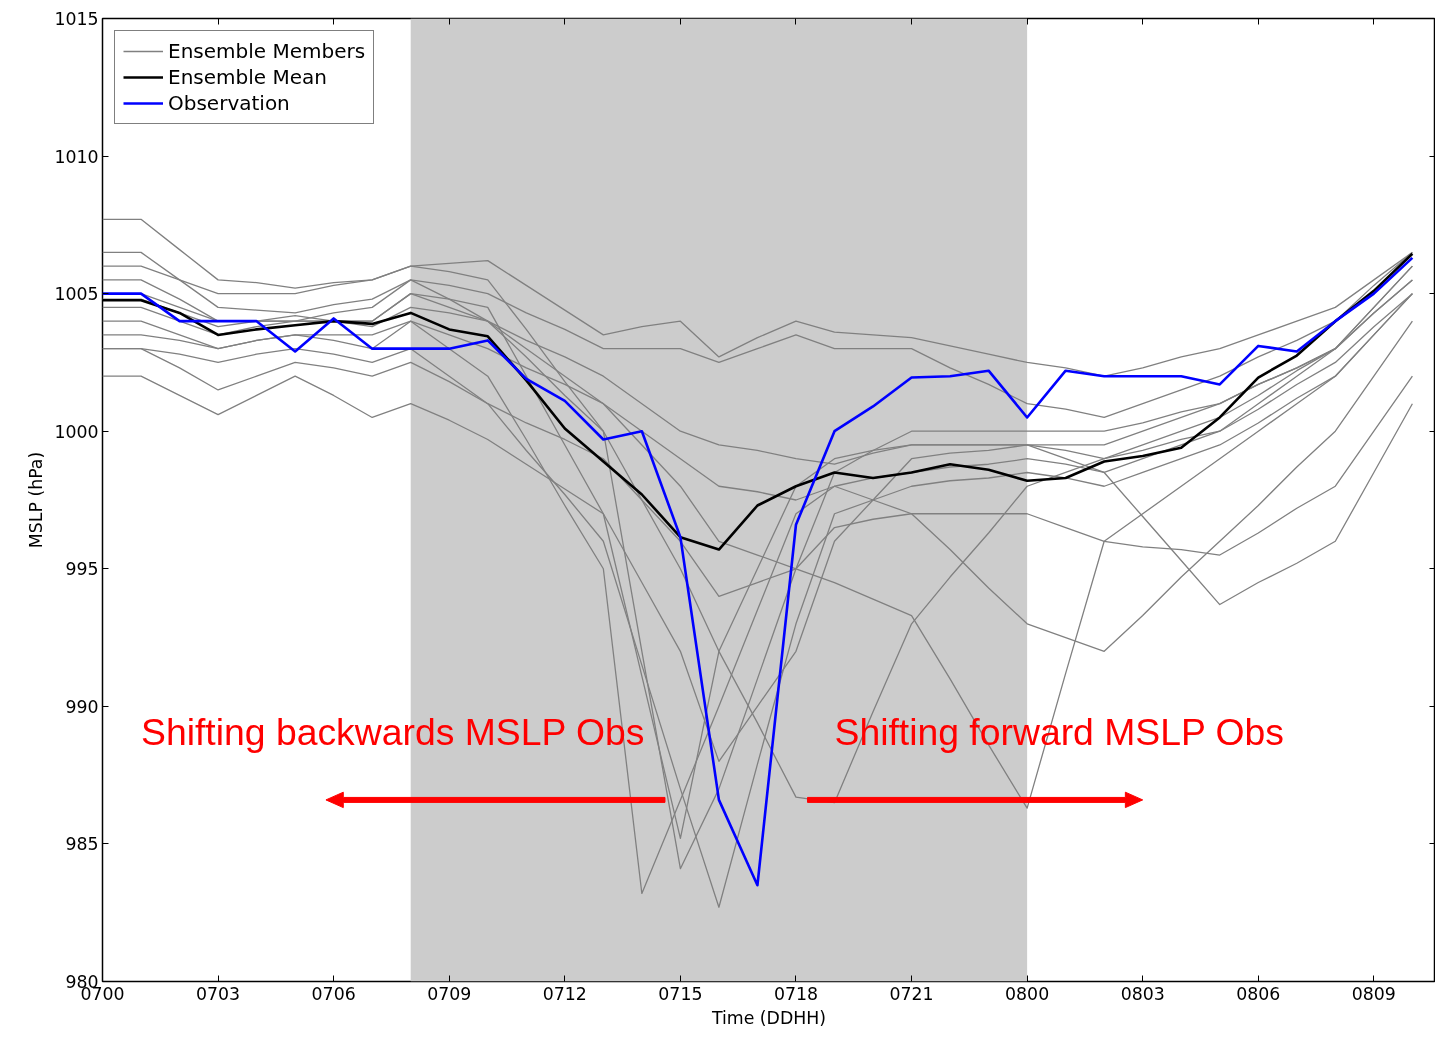 The height and width of the screenshot is (1037, 1435). Describe the element at coordinates (76, 294) in the screenshot. I see `y-tick-label: 1005` at that location.